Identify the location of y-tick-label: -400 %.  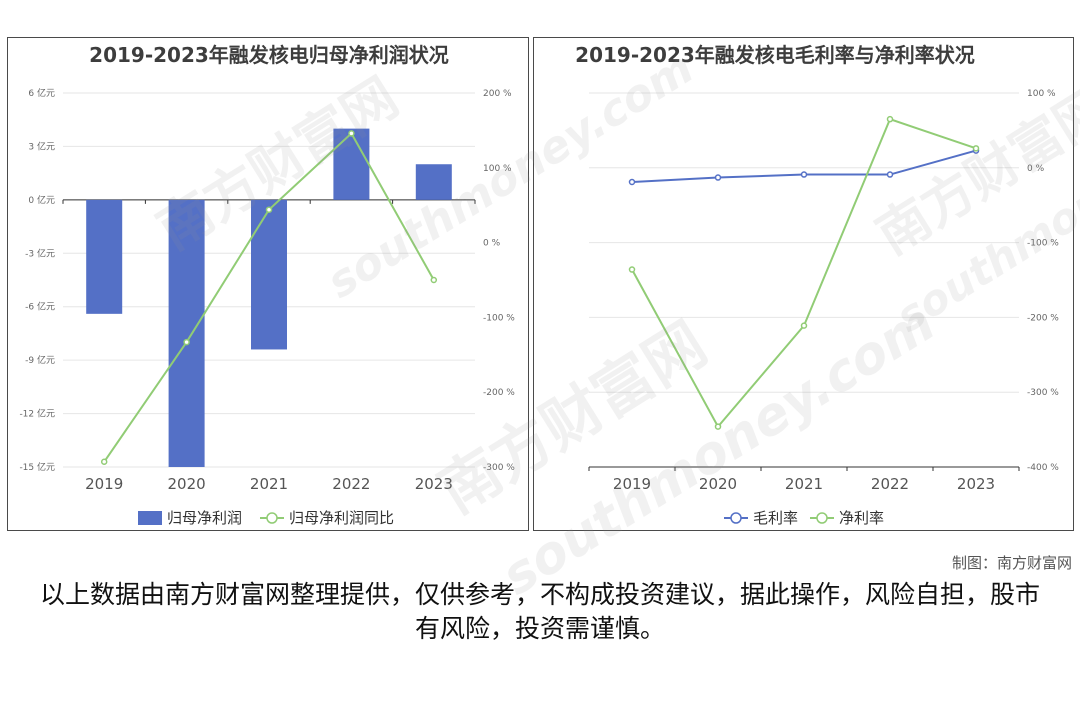
(1043, 468).